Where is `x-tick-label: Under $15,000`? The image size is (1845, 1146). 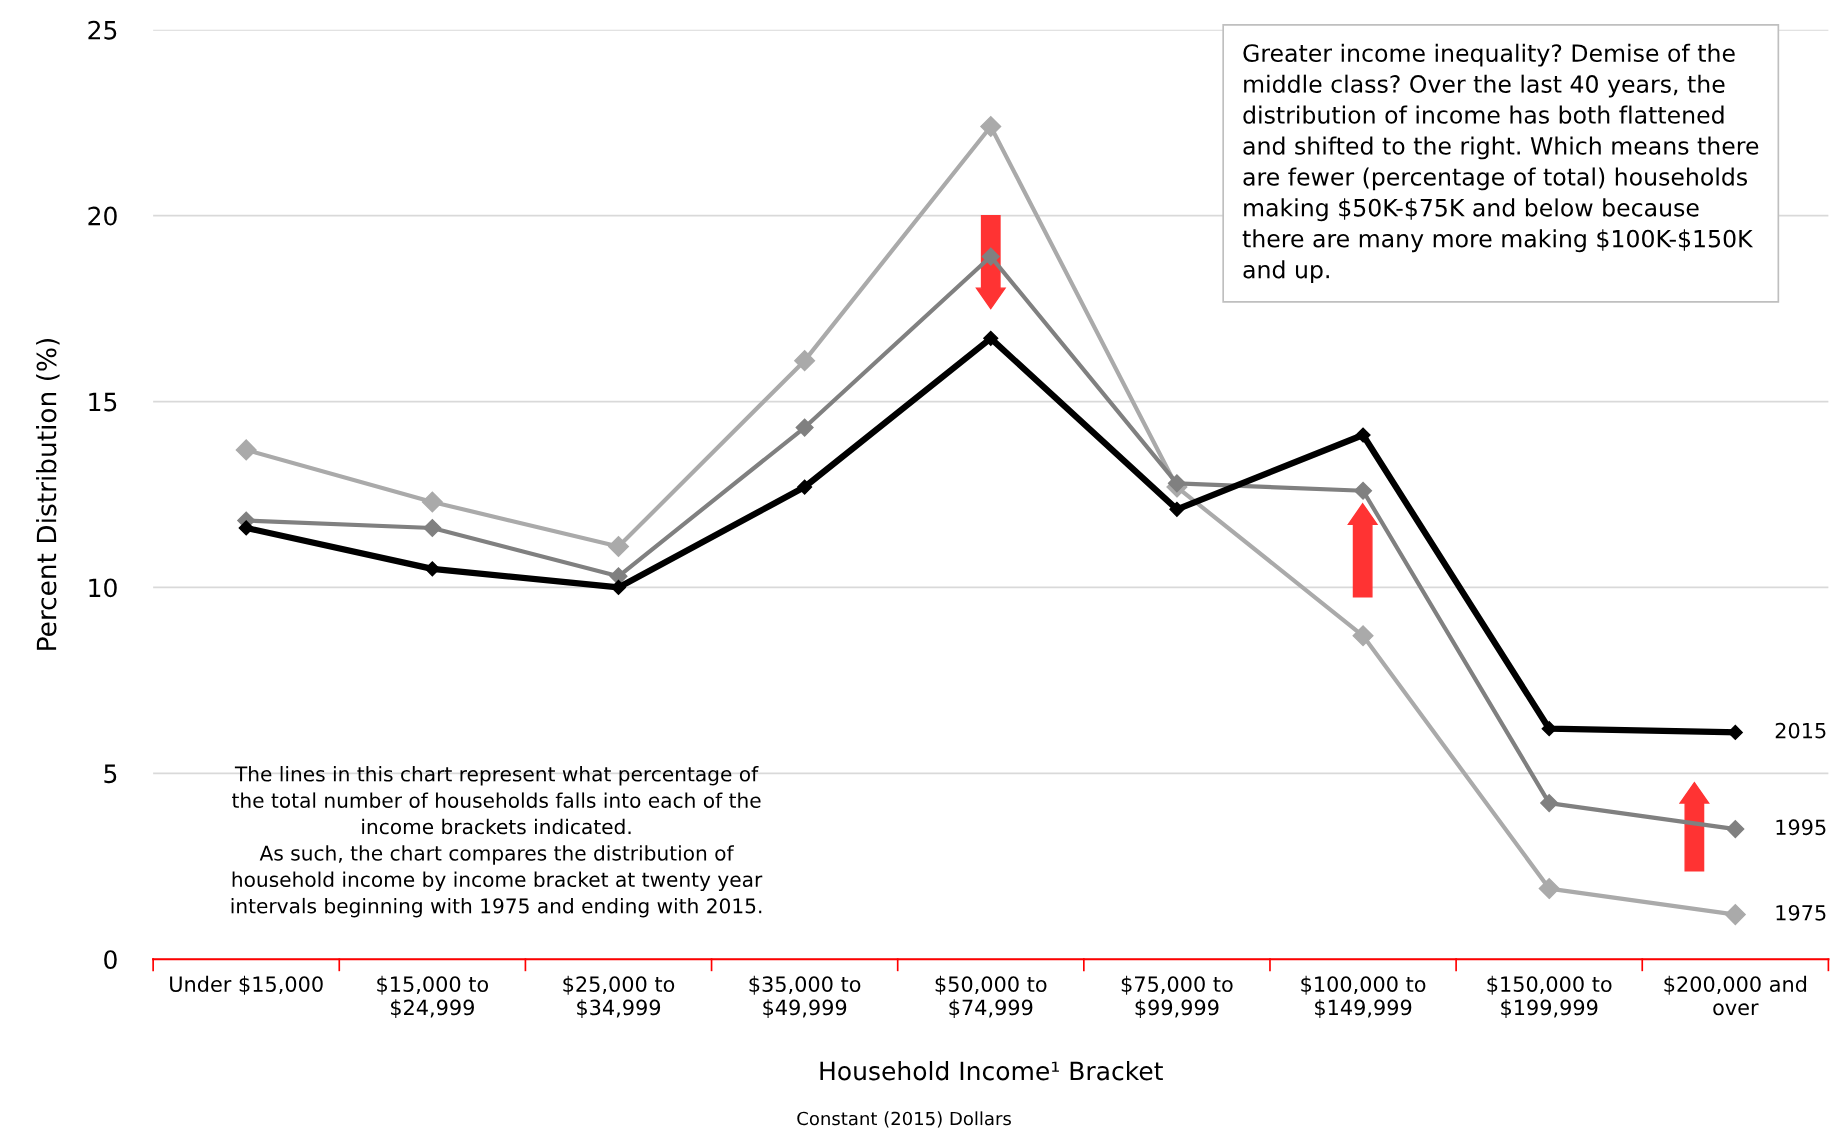 x-tick-label: Under $15,000 is located at coordinates (246, 985).